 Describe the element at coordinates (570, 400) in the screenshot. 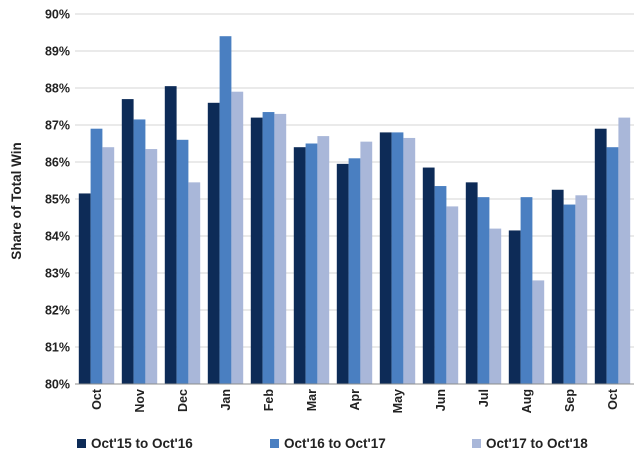

I see `x-tick-label: Sep` at that location.